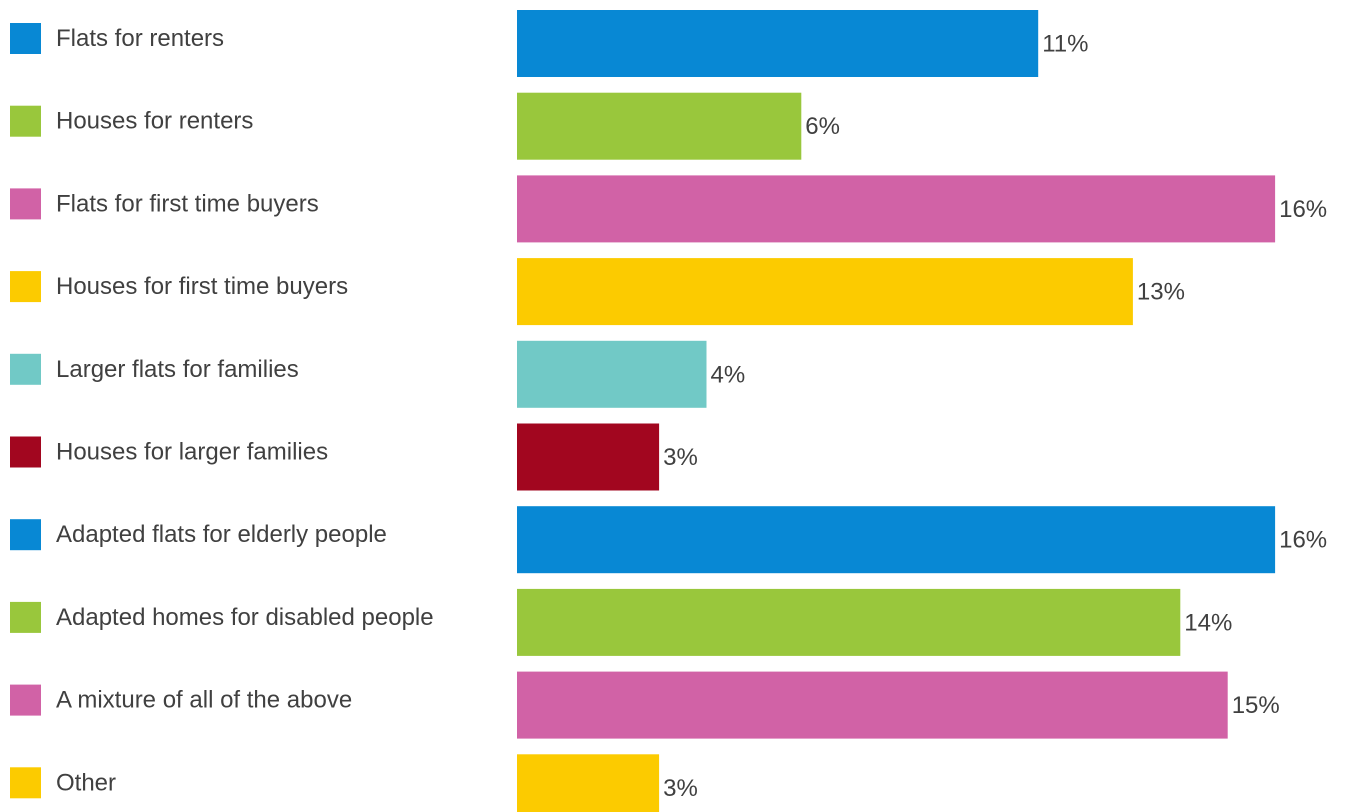 The height and width of the screenshot is (812, 1346). Describe the element at coordinates (187, 203) in the screenshot. I see `legend-label: Flats for first time buyers` at that location.